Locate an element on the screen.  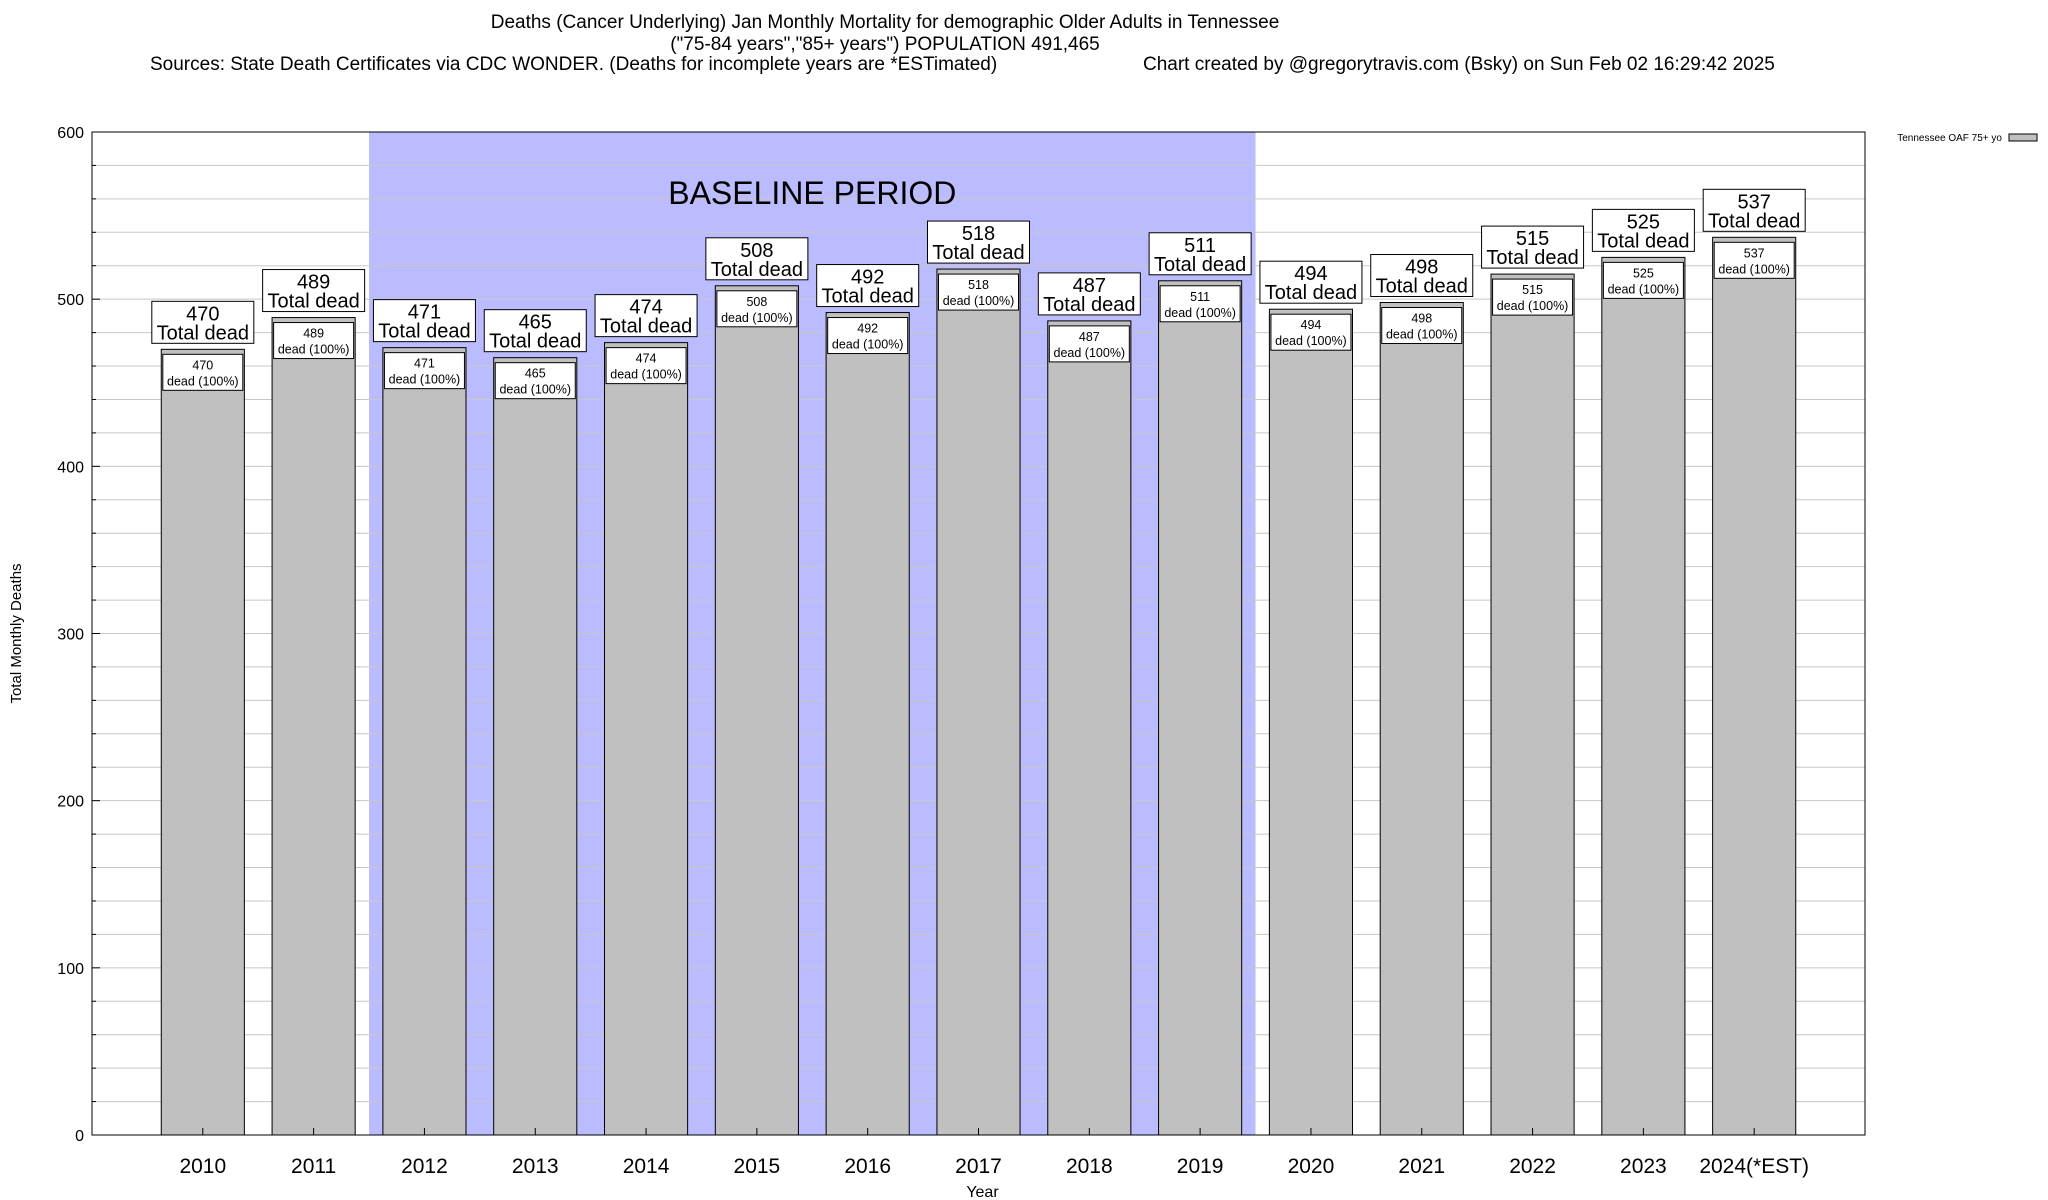
legend-label: Tennessee OAF 75+ yo is located at coordinates (1949, 138).